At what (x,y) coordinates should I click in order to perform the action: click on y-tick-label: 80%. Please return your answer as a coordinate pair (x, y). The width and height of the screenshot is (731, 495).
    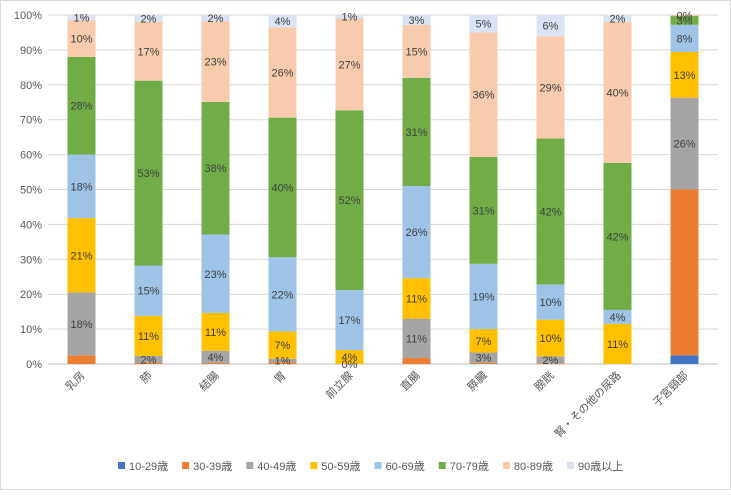
    Looking at the image, I should click on (31, 86).